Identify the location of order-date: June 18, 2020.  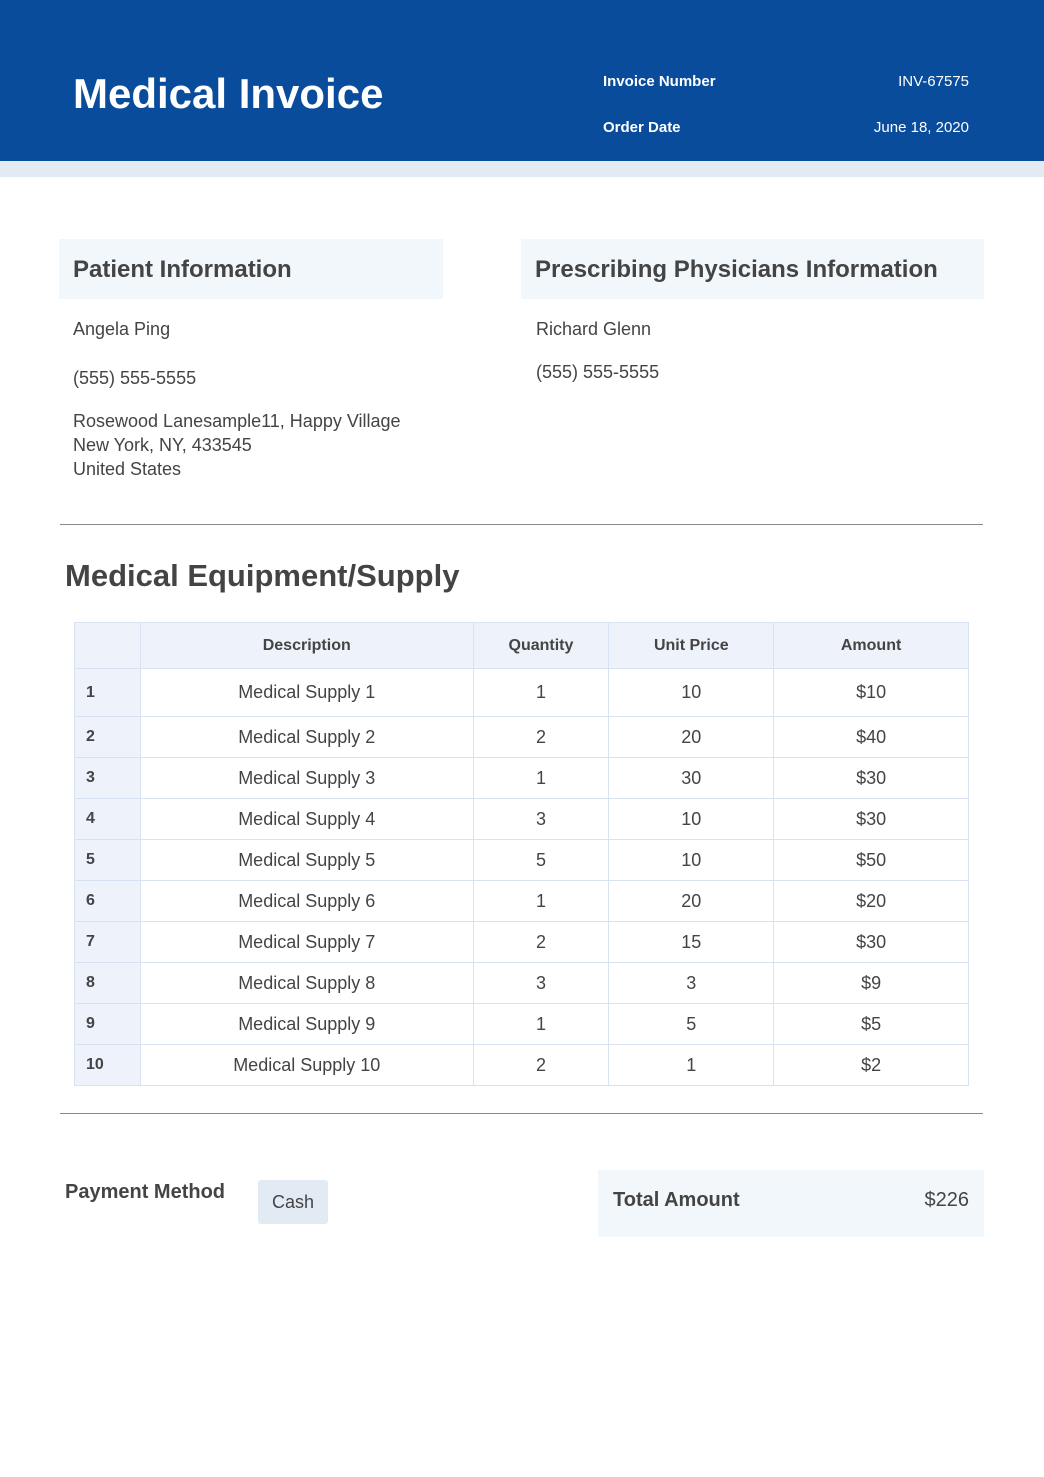
(921, 127).